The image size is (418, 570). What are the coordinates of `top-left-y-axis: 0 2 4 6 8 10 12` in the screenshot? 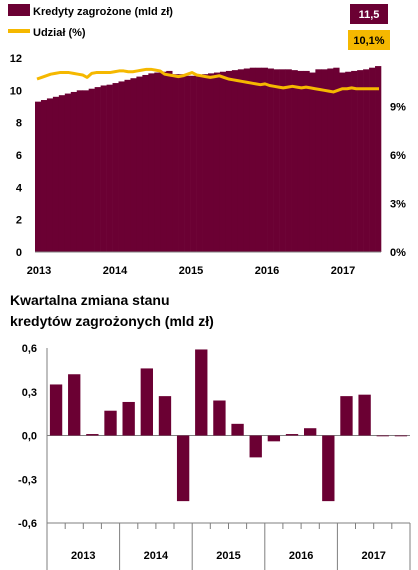 It's located at (16, 156).